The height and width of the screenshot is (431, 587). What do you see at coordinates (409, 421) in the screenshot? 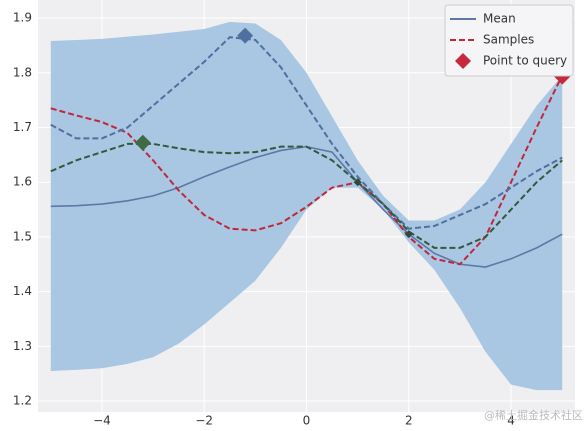
I see `x-tick-label: 2` at bounding box center [409, 421].